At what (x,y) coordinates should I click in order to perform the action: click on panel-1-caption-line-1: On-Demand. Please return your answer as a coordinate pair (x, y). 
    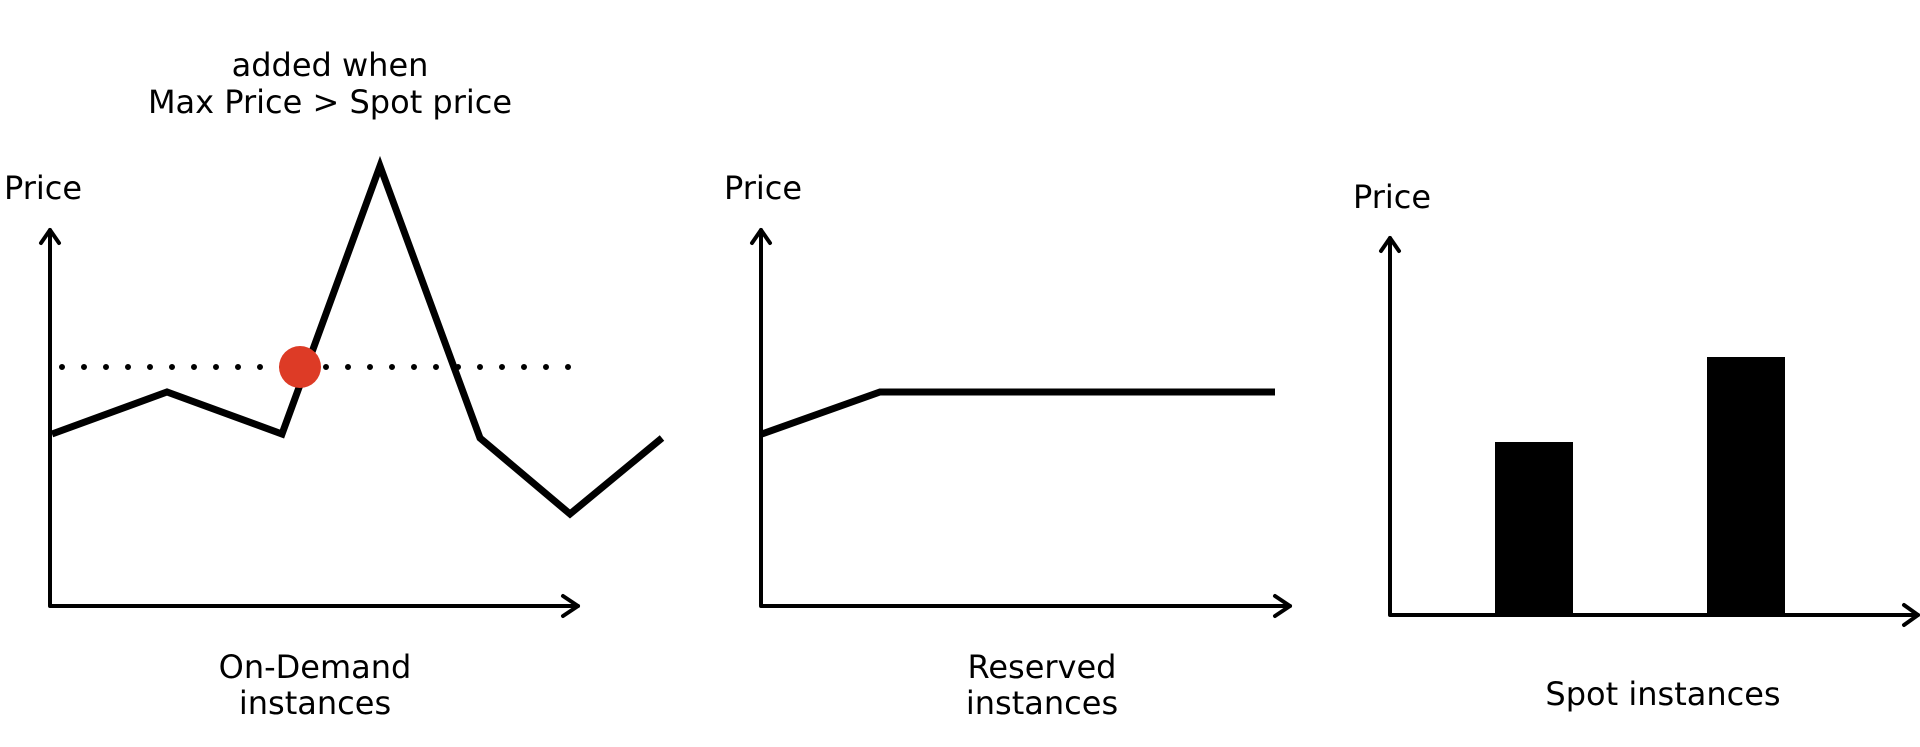
    Looking at the image, I should click on (315, 667).